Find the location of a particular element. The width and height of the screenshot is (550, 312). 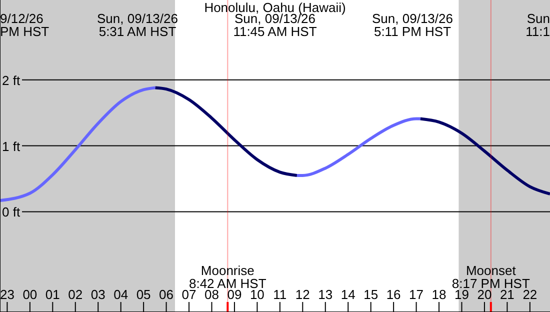

annotation: Sun, 09/13/26 5:31 AM HST is located at coordinates (137, 25).